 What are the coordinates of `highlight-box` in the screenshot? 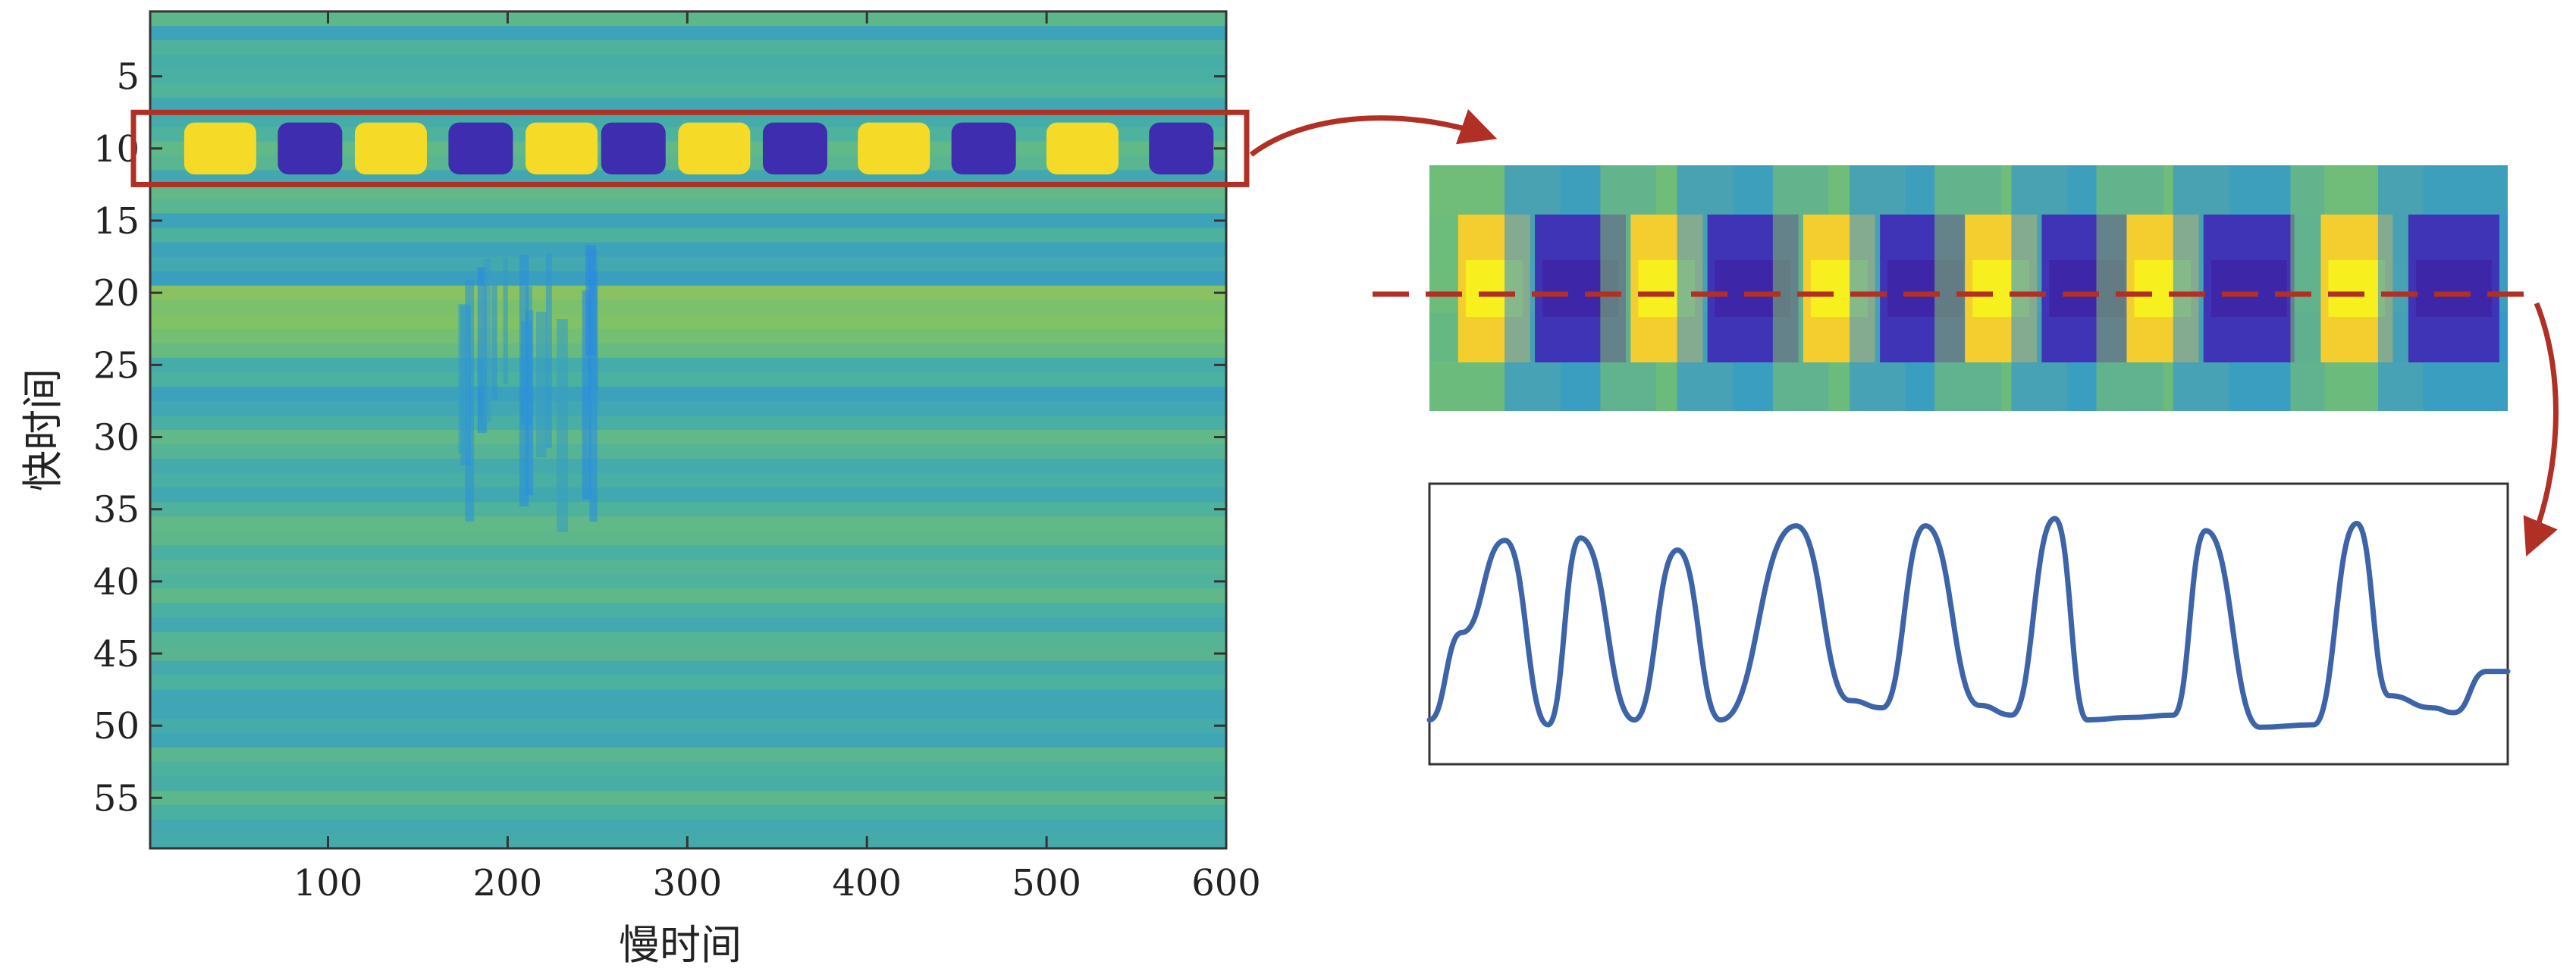 It's located at (690, 148).